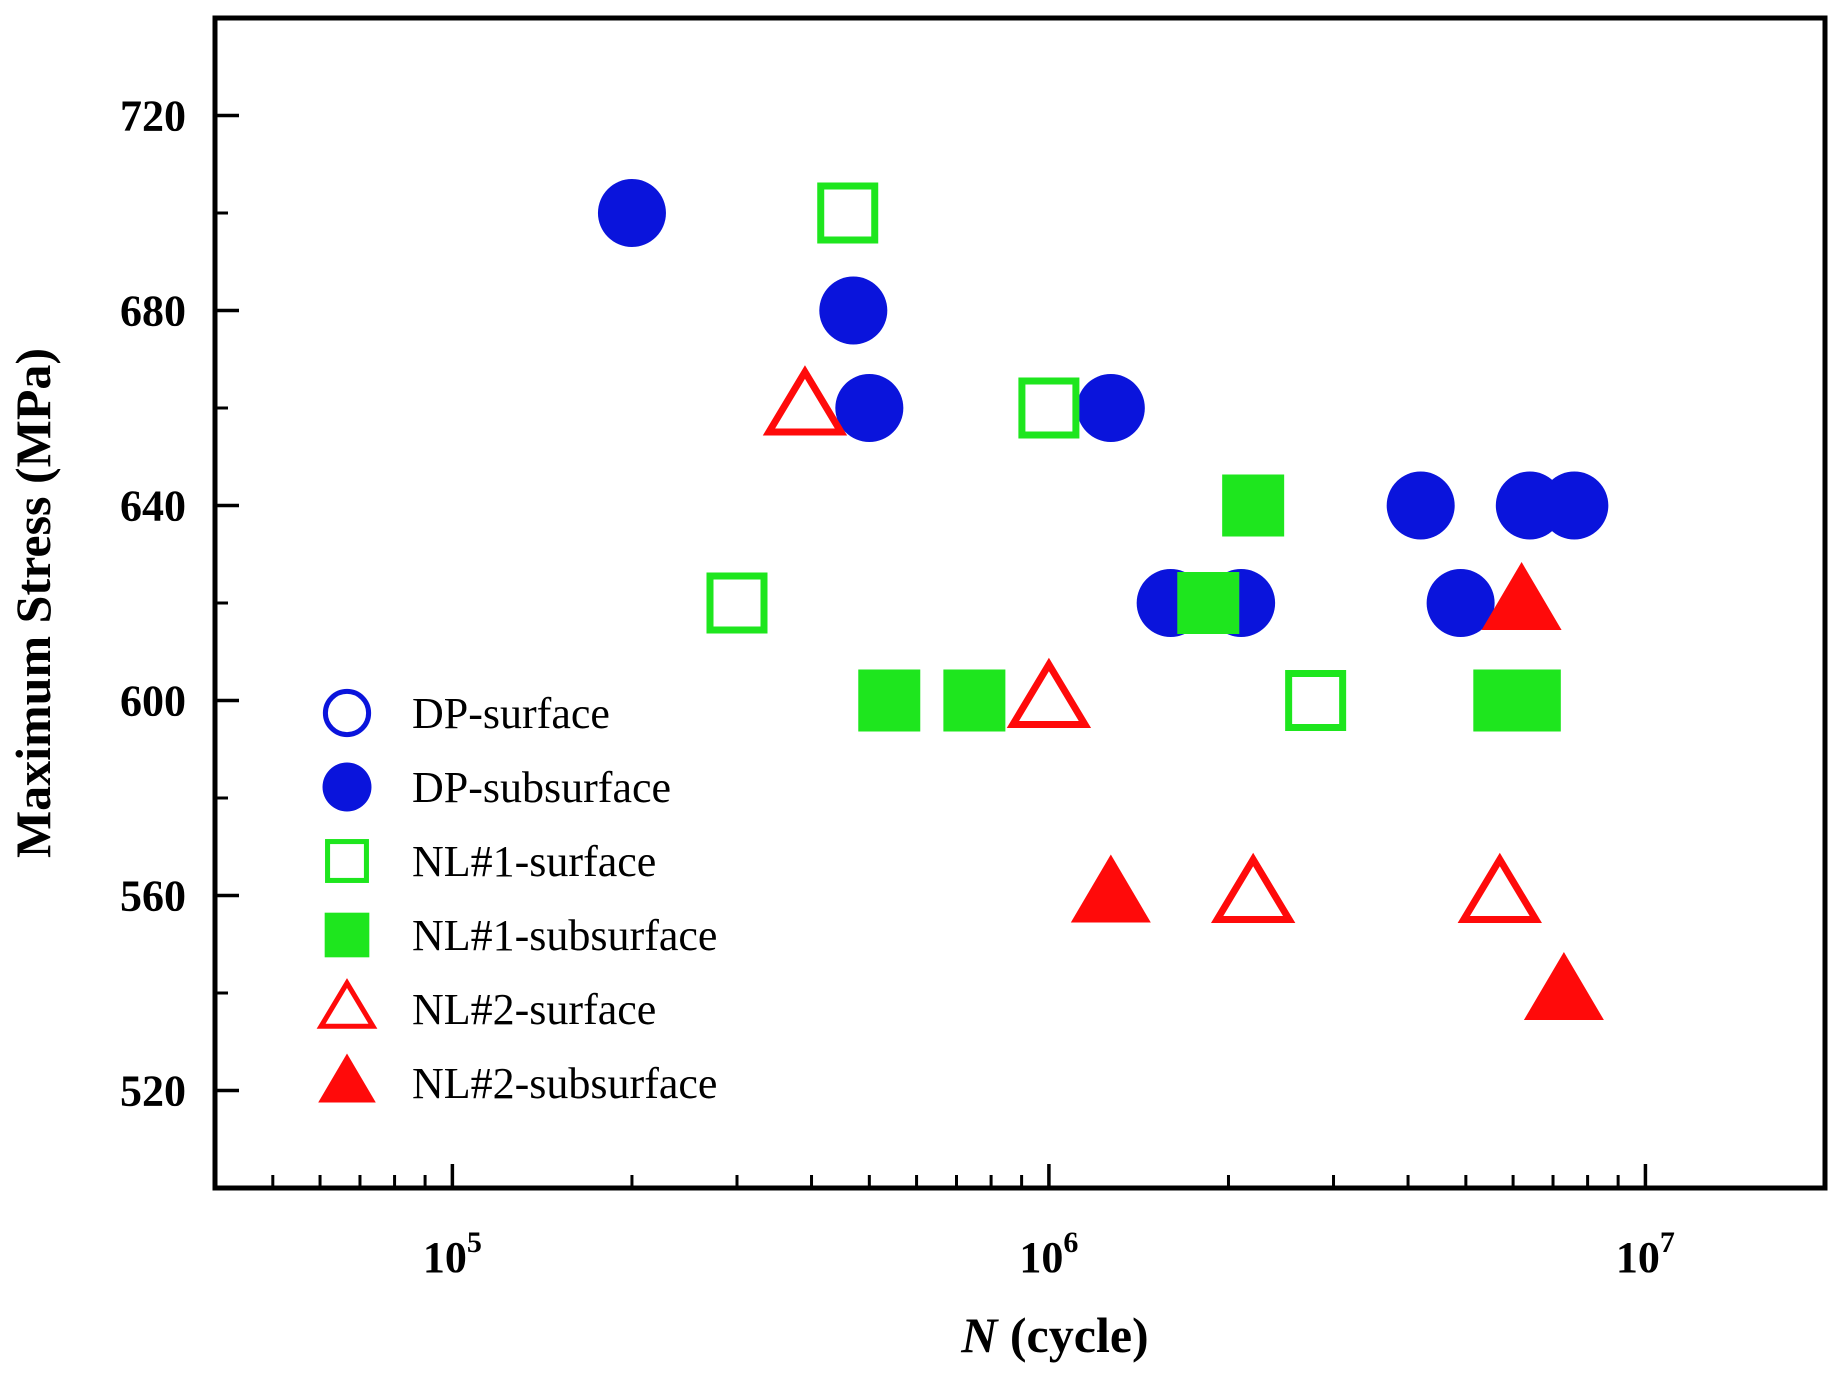  I want to click on x-tick-label: 10⁶, so click(1048, 1254).